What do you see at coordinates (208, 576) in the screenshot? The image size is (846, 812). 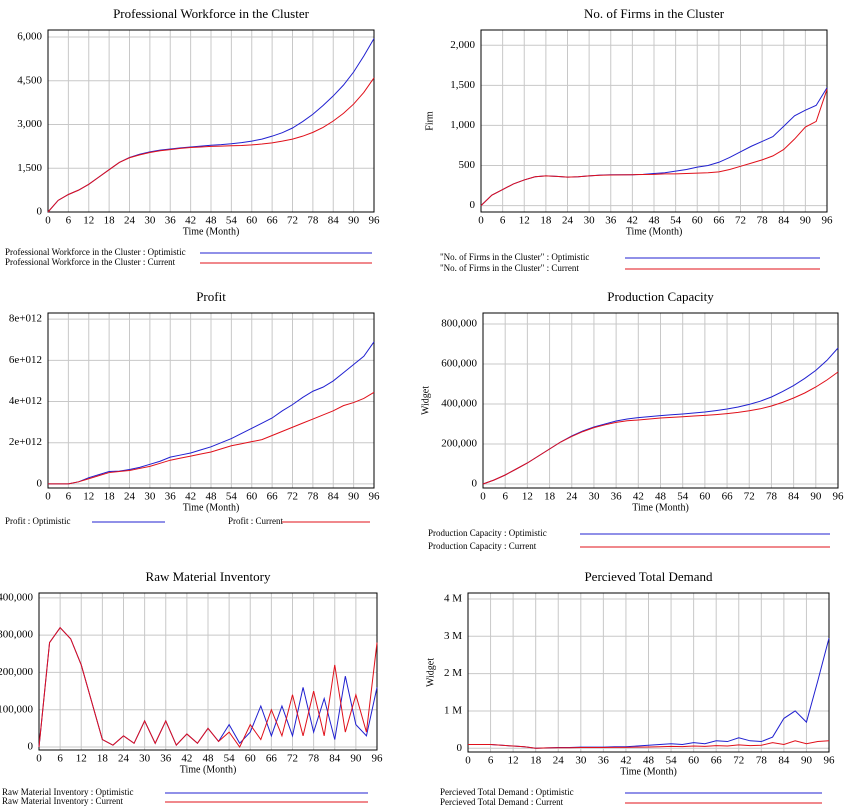 I see `chart-title: Raw Material Inventory` at bounding box center [208, 576].